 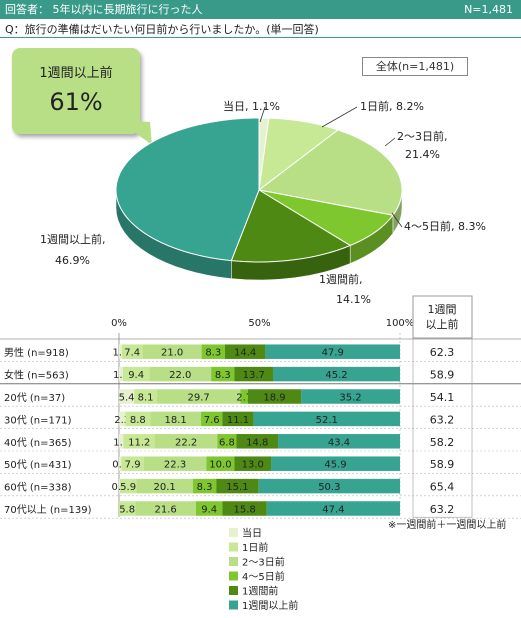 I want to click on row-category-label: 60代 (n=338), so click(x=38, y=488).